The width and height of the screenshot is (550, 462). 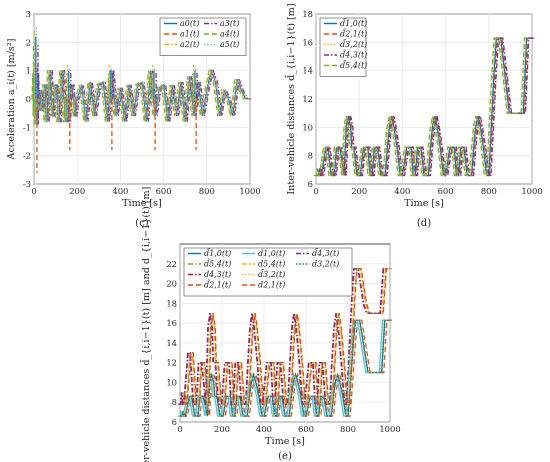 What do you see at coordinates (171, 284) in the screenshot?
I see `y-tick-label: 20` at bounding box center [171, 284].